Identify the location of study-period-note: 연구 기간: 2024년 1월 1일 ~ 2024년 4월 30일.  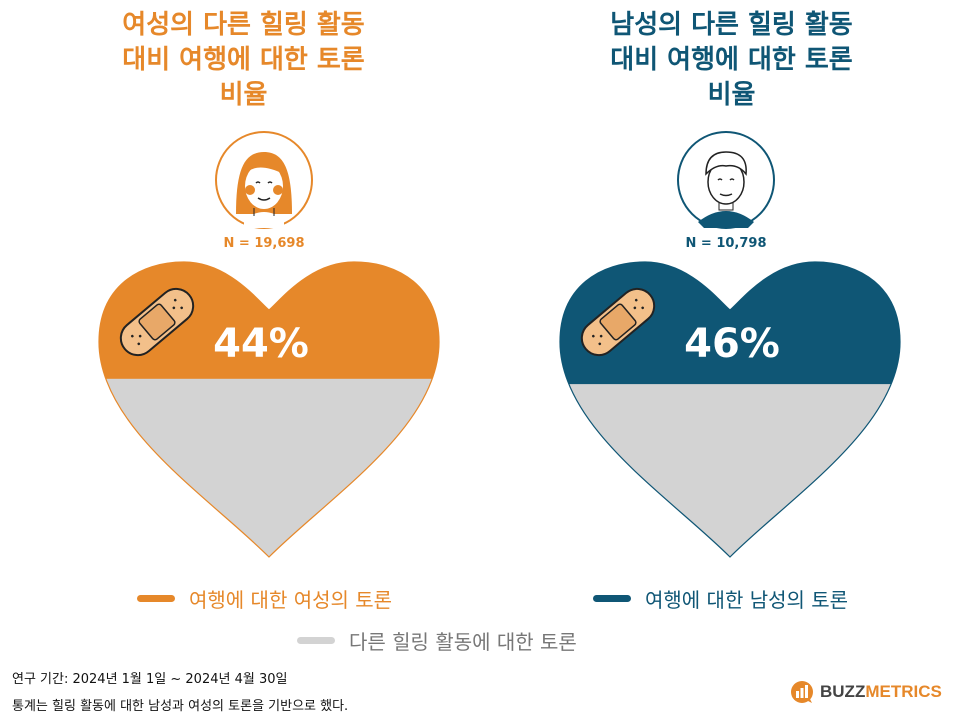
(150, 679).